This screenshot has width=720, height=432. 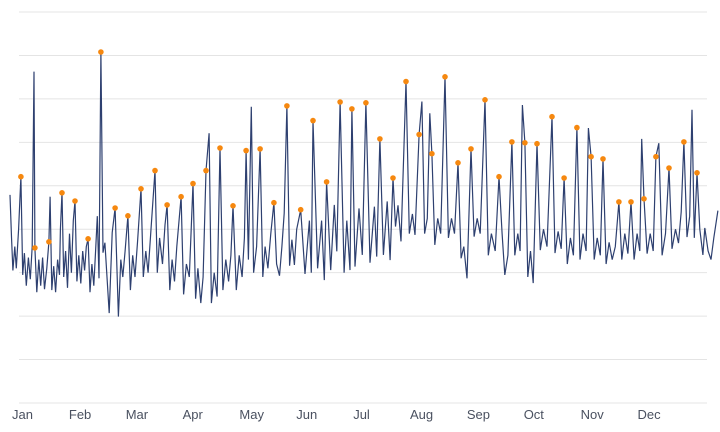 I want to click on x-axis-label-mar: Mar, so click(x=137, y=414).